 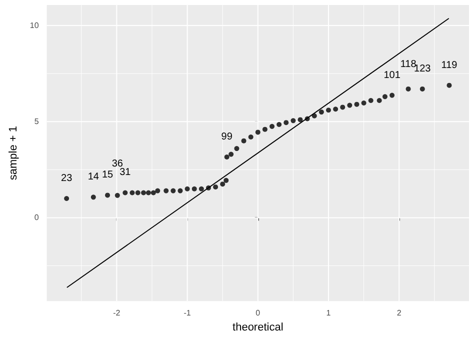 I want to click on y-tick-label: 5, so click(x=37, y=121).